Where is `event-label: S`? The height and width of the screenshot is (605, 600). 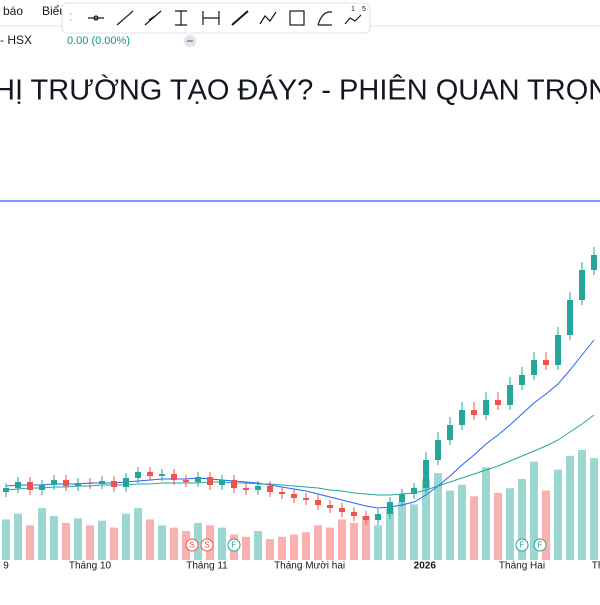 event-label: S is located at coordinates (206, 545).